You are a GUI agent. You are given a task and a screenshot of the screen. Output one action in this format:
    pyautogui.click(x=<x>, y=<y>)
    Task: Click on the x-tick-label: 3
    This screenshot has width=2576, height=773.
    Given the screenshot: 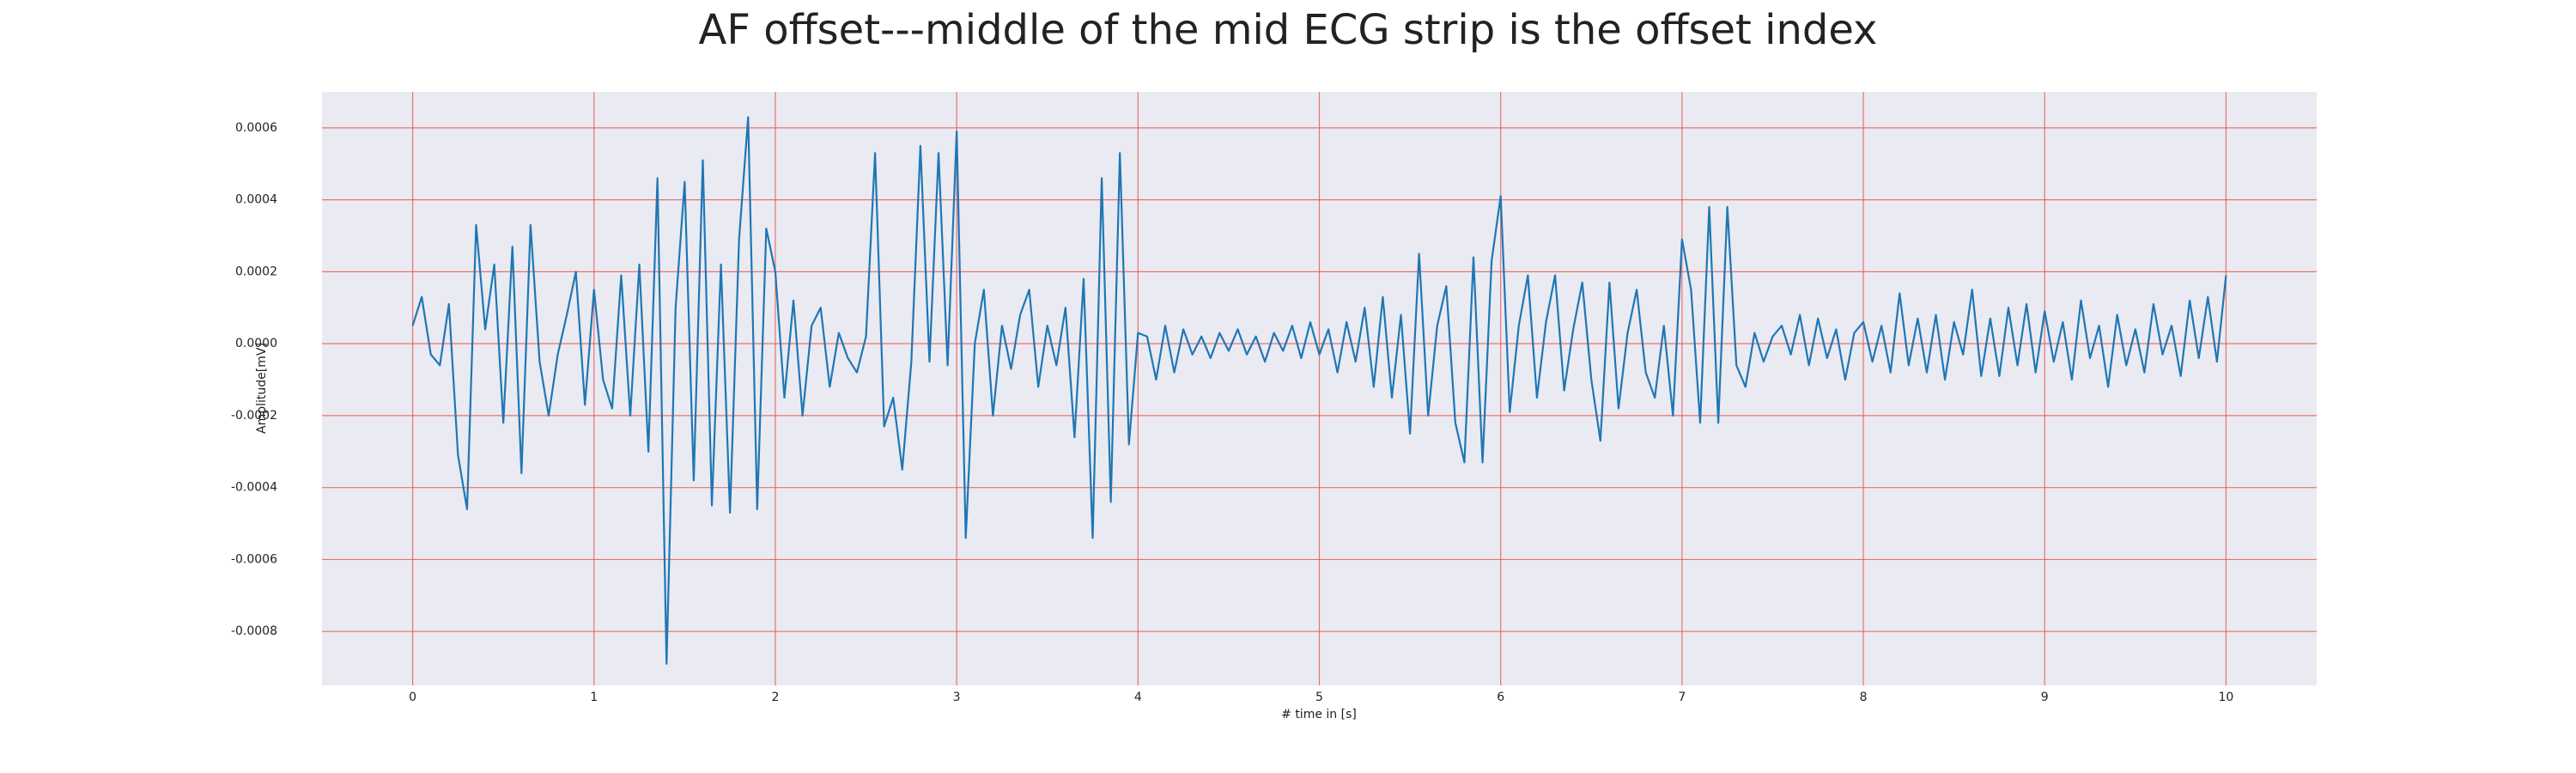 What is the action you would take?
    pyautogui.click(x=957, y=697)
    